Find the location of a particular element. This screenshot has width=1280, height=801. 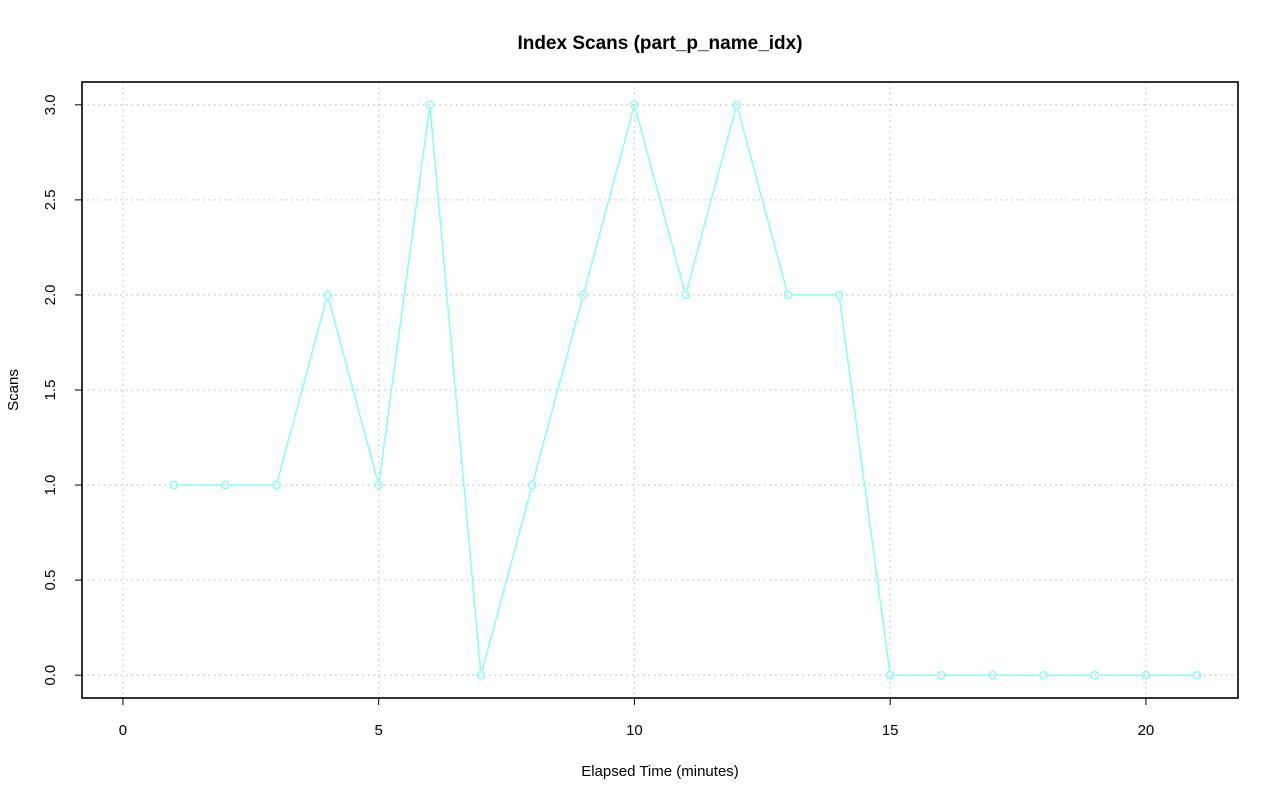

y-tick-label: 1.0 is located at coordinates (50, 485).